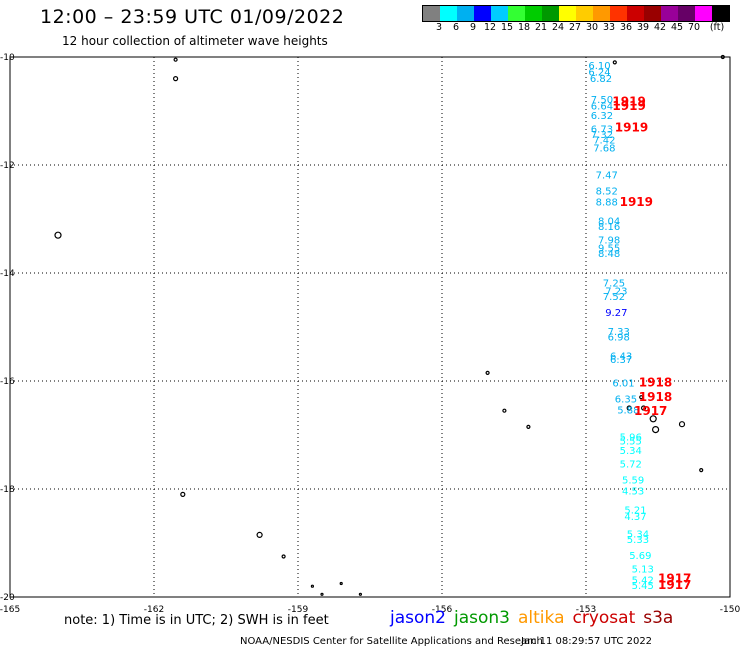 This screenshot has width=740, height=650. What do you see at coordinates (621, 360) in the screenshot?
I see `wave-height-label: 6.37` at bounding box center [621, 360].